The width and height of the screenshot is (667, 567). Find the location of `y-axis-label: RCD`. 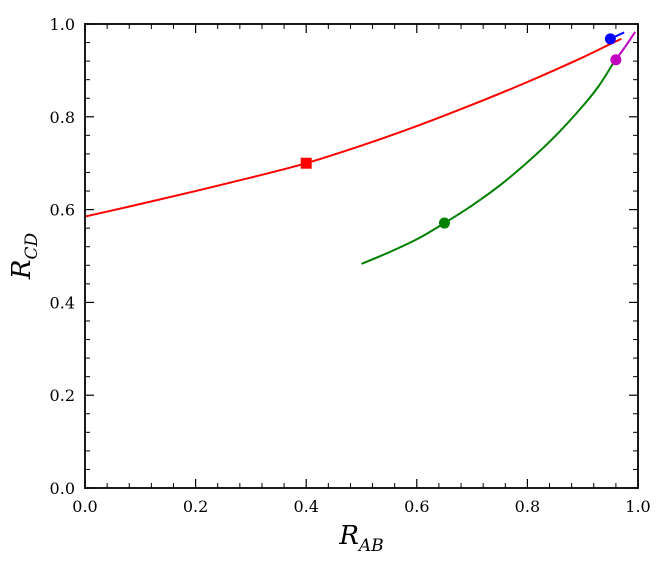

y-axis-label: RCD is located at coordinates (24, 257).